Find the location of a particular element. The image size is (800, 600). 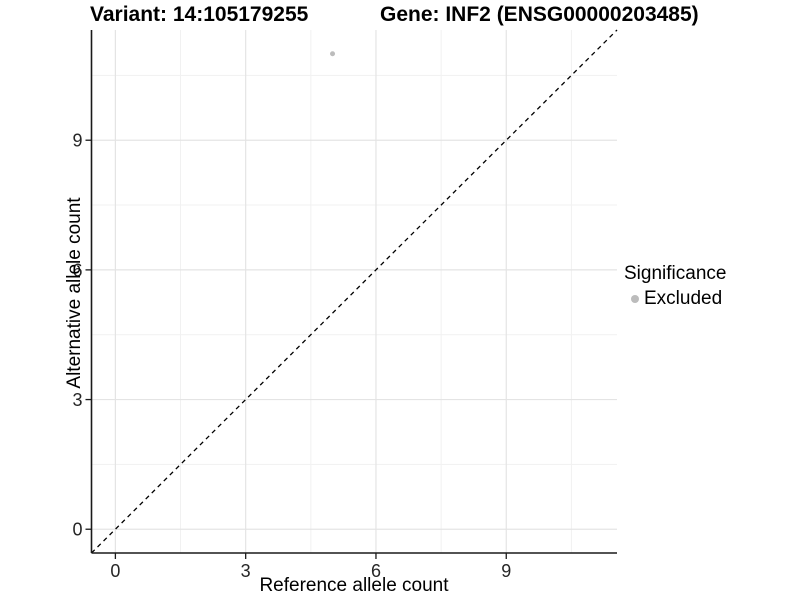

x-tick-label: 3 is located at coordinates (246, 571).